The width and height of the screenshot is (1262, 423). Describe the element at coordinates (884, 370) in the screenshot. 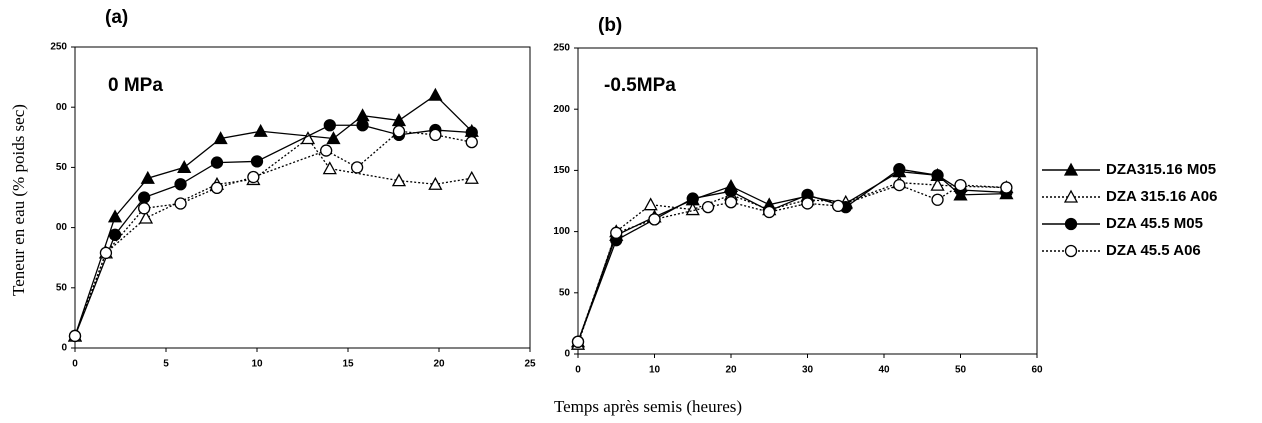

I see `x-tick-label: 40` at that location.